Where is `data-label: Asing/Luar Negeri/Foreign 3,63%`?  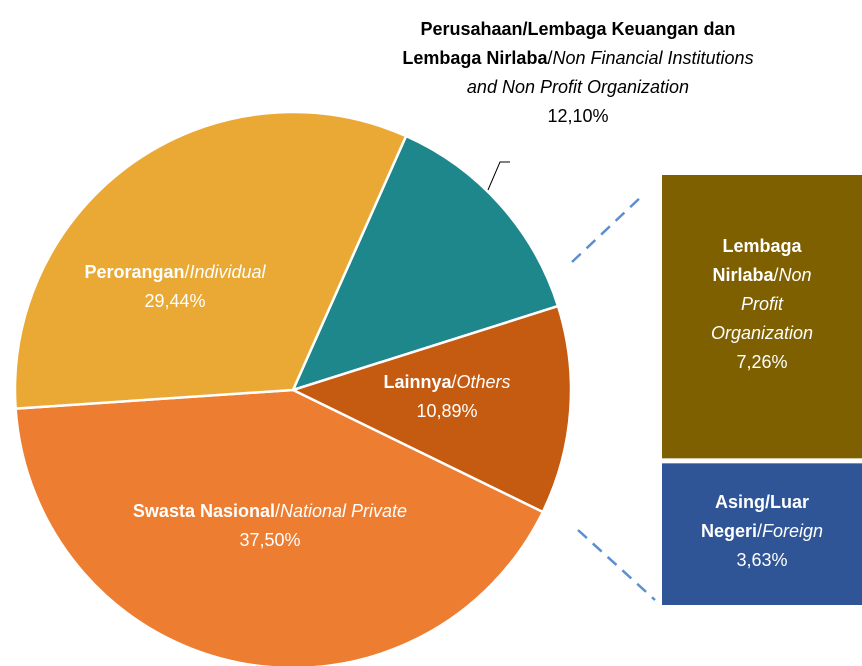 data-label: Asing/Luar Negeri/Foreign 3,63% is located at coordinates (762, 531).